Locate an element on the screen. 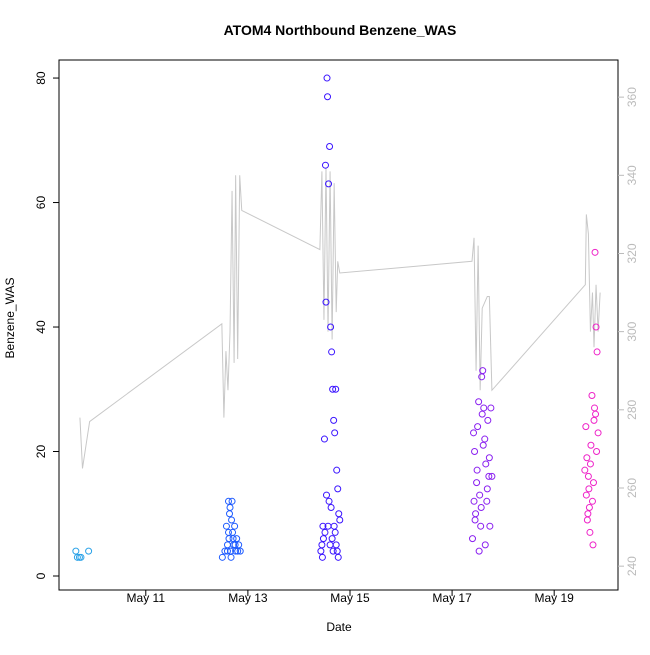 The height and width of the screenshot is (655, 650). chart-title: ATOM4 Northbound Benzene_WAS is located at coordinates (340, 30).